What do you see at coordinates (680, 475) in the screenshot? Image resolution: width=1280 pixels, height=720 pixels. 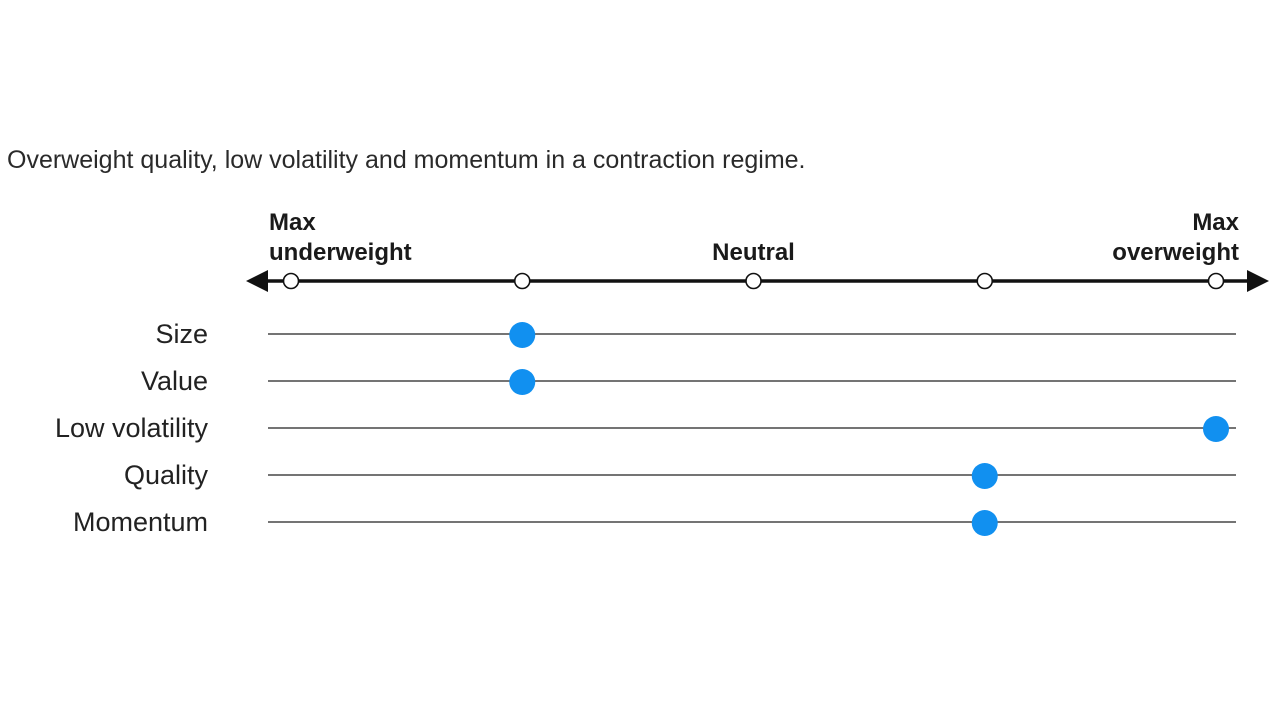 I see `factor-row: Quality` at bounding box center [680, 475].